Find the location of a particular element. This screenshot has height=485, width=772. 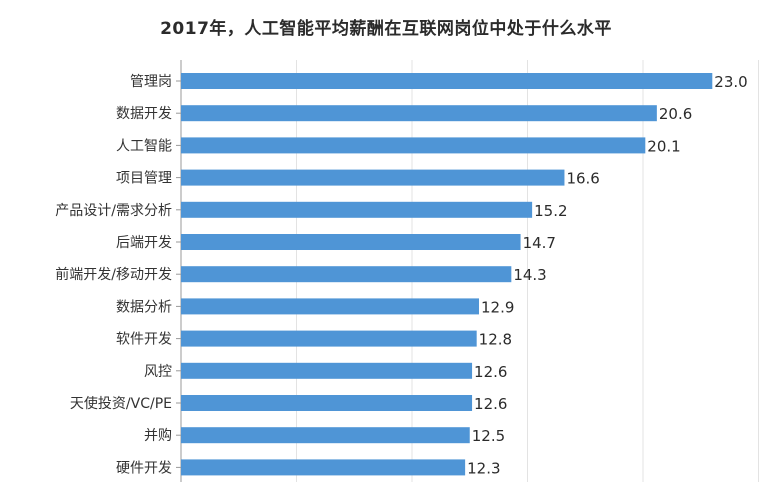

value-label: 20.6 is located at coordinates (675, 114).